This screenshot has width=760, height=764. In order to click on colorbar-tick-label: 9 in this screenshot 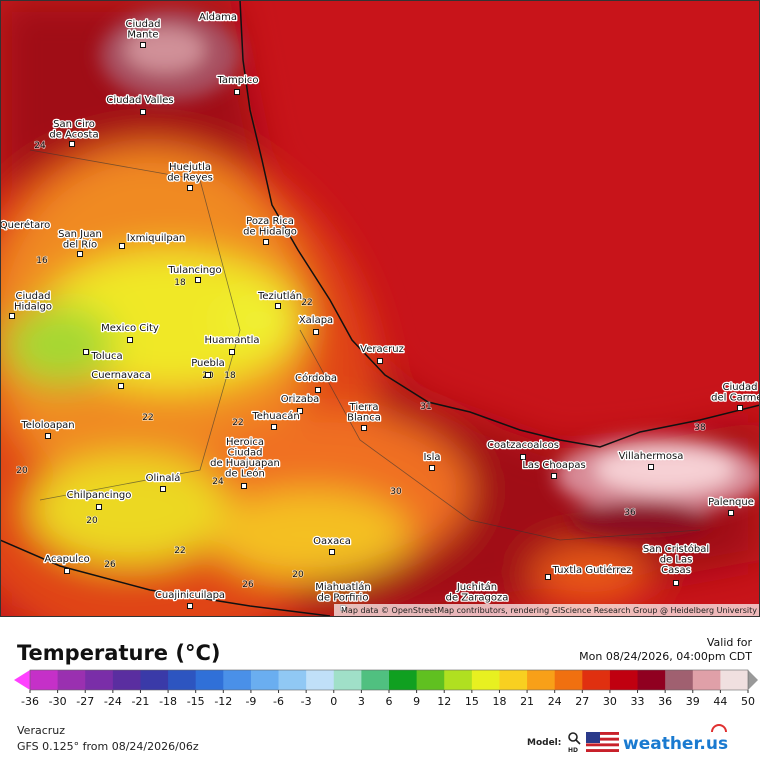, I will do `click(416, 701)`.